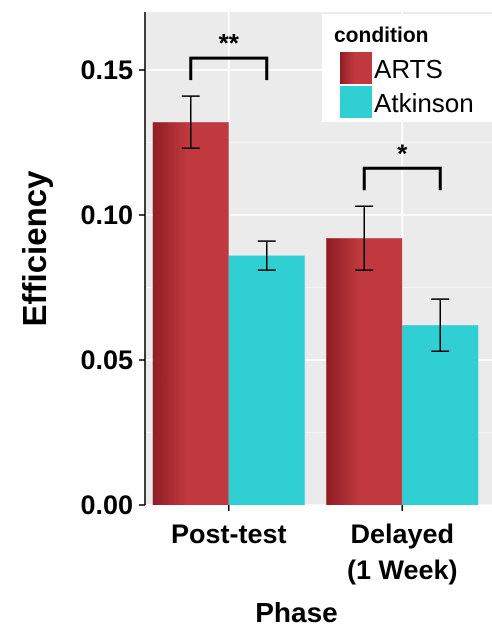  I want to click on y-tick-label: 0.05, so click(106, 360).